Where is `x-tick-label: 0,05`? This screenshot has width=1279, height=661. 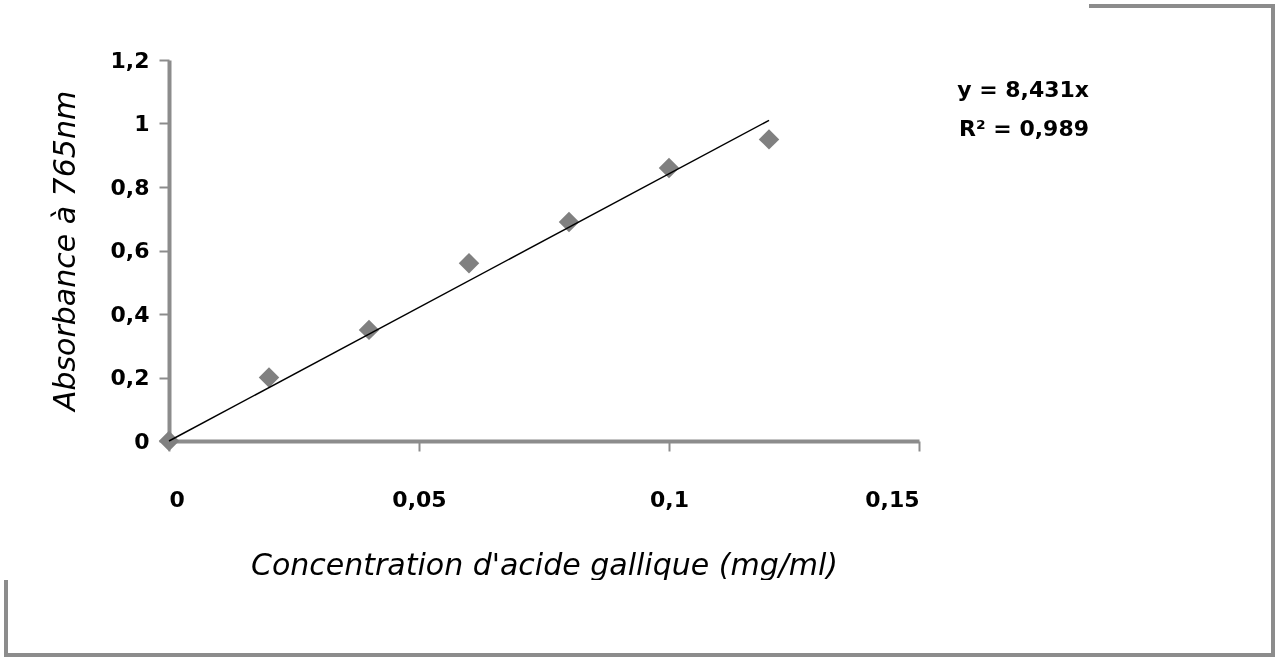
x-tick-label: 0,05 is located at coordinates (419, 499).